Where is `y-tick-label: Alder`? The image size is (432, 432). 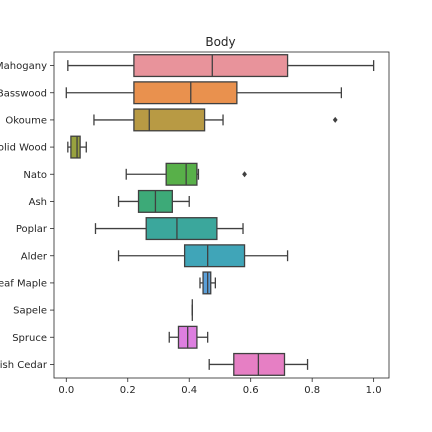
y-tick-label: Alder is located at coordinates (34, 256).